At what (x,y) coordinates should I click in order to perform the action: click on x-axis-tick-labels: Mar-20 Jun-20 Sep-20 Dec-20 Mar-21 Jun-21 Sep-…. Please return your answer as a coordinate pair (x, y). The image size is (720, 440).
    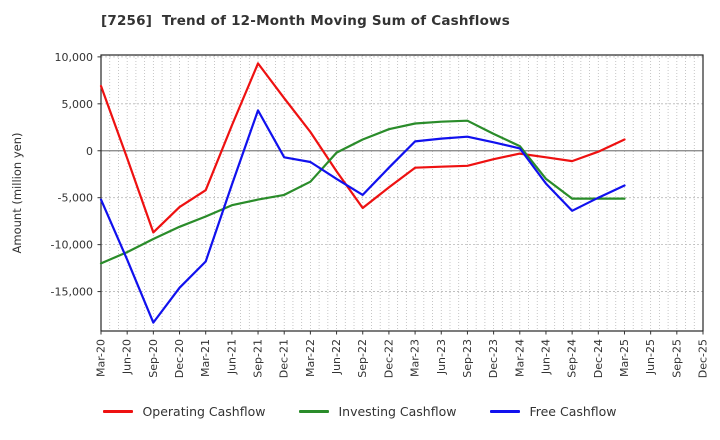
    Looking at the image, I should click on (402, 358).